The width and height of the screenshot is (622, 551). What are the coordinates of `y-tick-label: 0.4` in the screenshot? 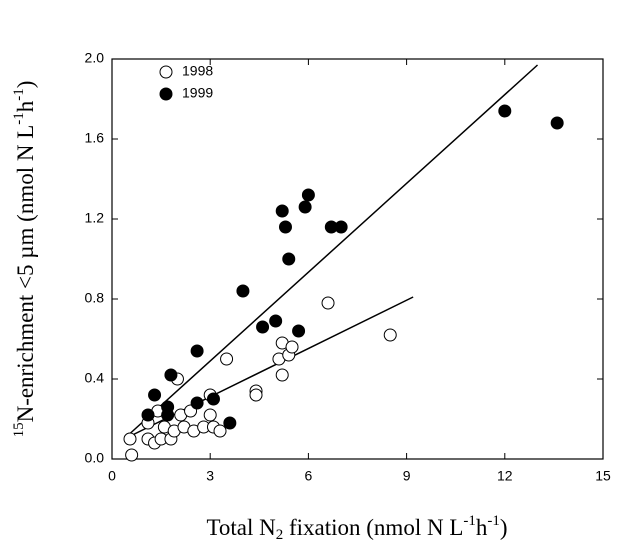 It's located at (95, 378).